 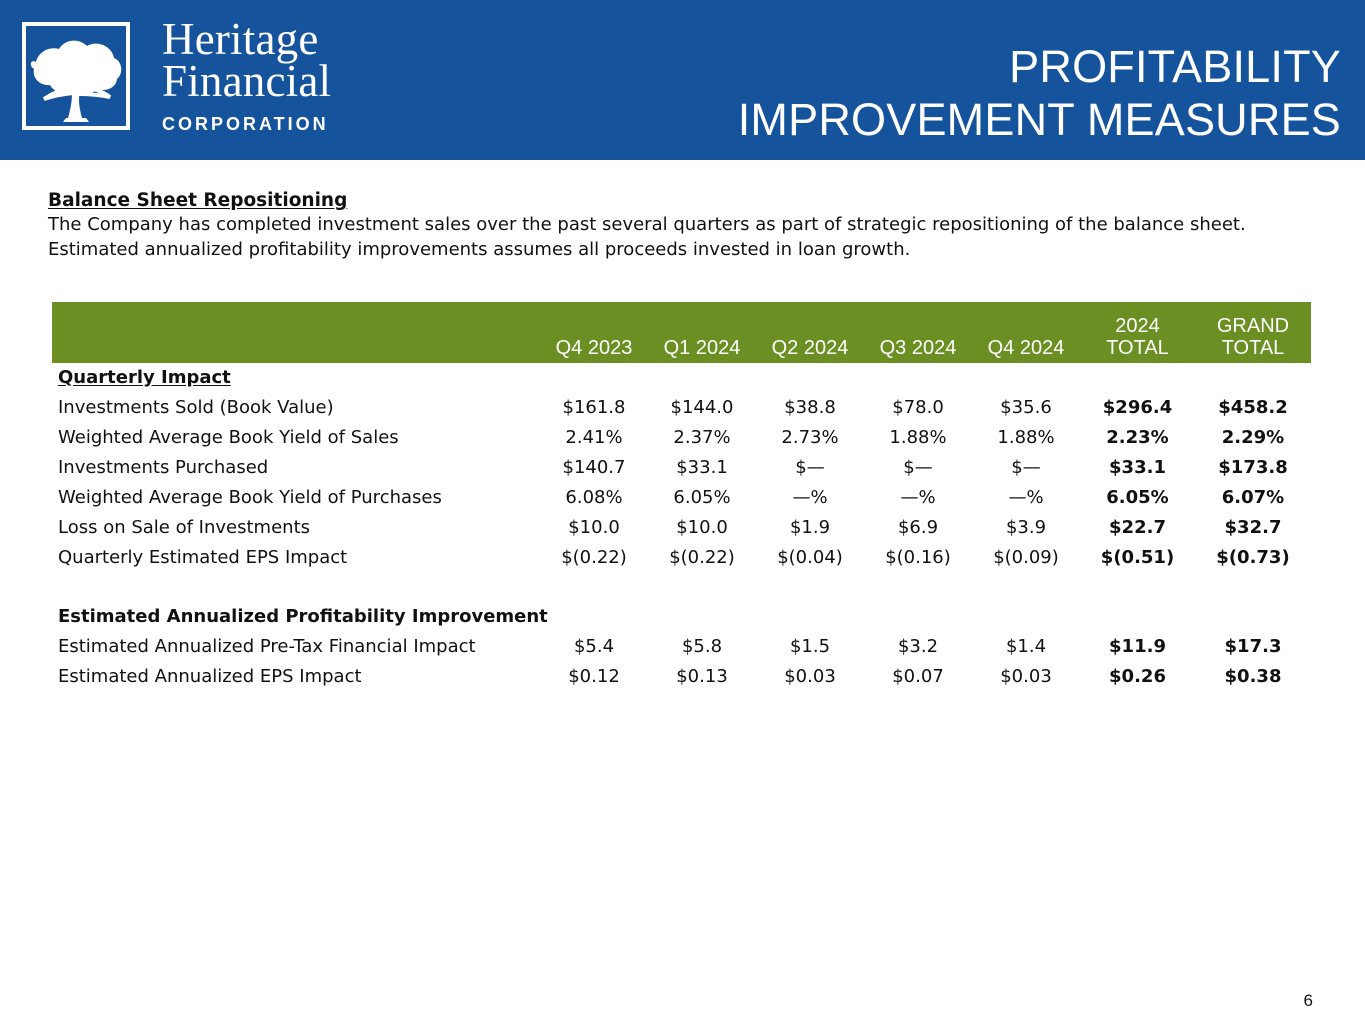 I want to click on table-cell: $3.2, so click(x=918, y=646).